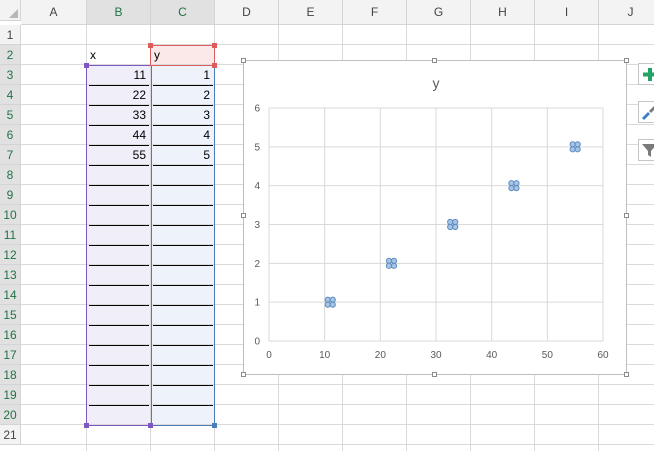  I want to click on cell-y-value: 1, so click(206, 75).